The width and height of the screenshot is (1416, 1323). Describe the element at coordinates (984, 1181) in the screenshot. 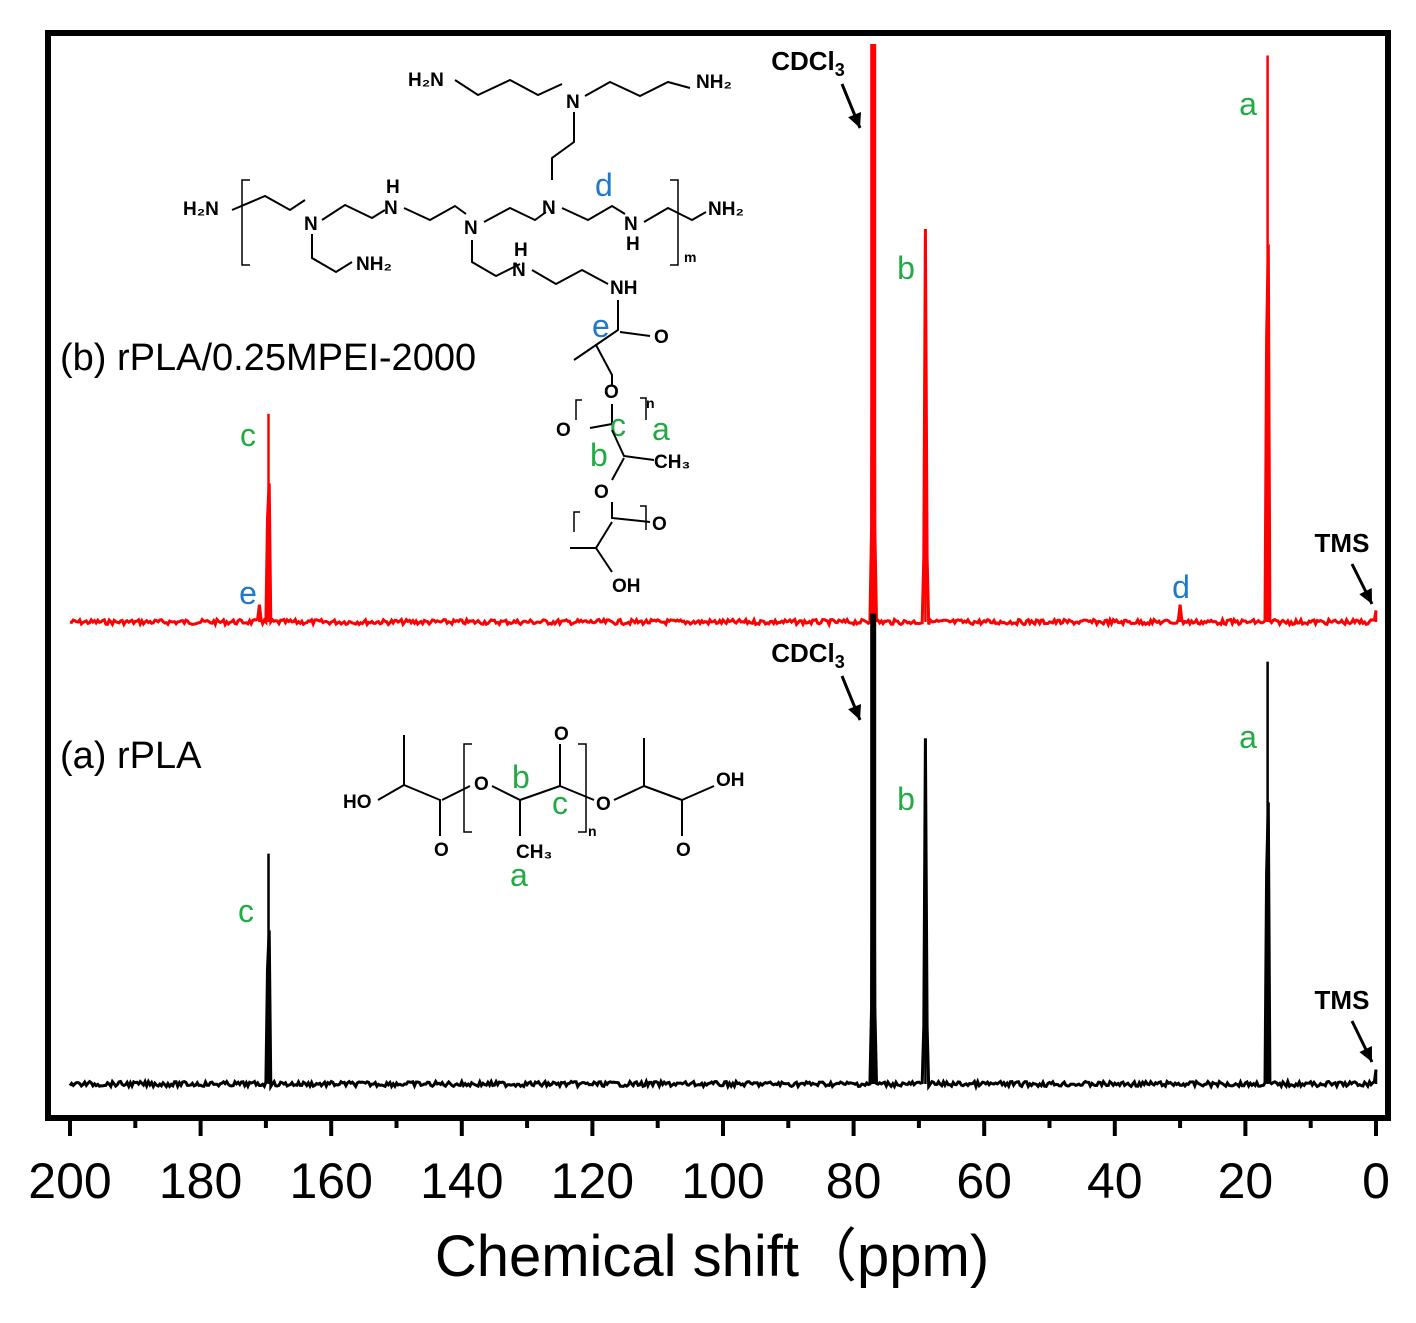

I see `x-tick-label: 60` at that location.